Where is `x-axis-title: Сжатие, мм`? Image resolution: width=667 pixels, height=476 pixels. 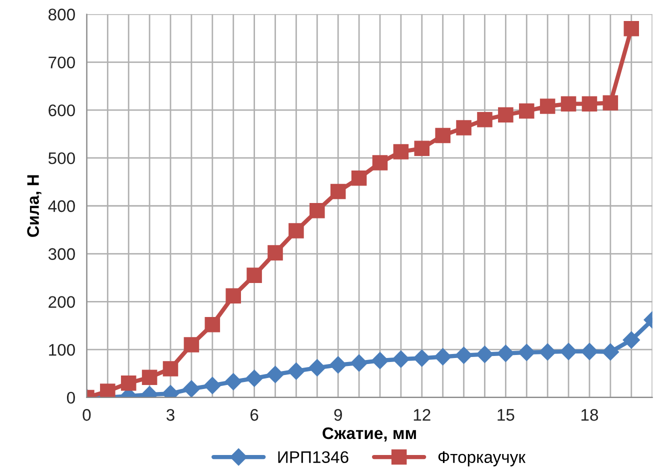
x-axis-title: Сжатие, мм is located at coordinates (369, 434).